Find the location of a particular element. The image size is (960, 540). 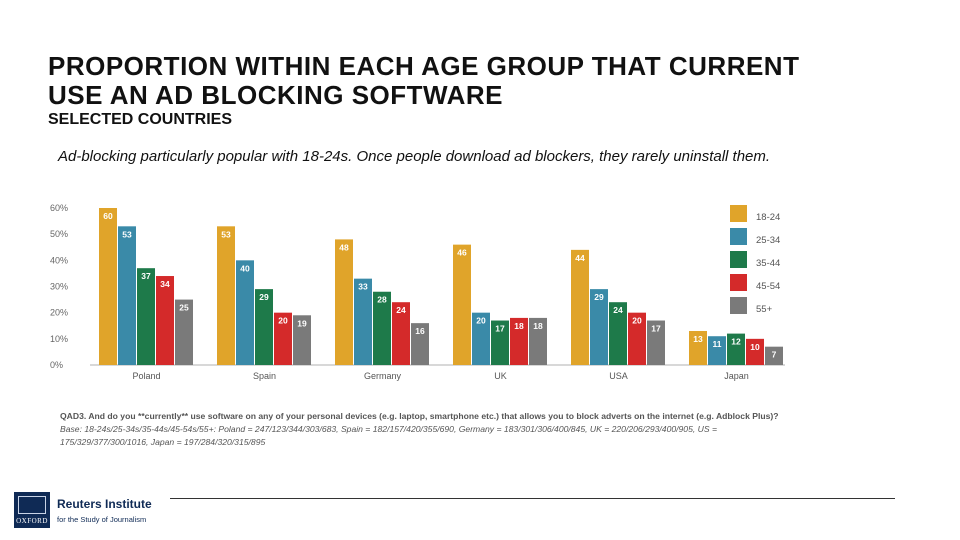

bar-value-label: 10 is located at coordinates (755, 347).